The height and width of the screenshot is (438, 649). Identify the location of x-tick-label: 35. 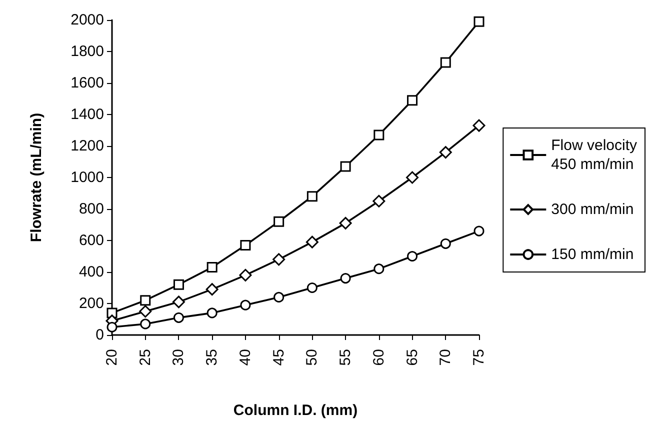
(212, 357).